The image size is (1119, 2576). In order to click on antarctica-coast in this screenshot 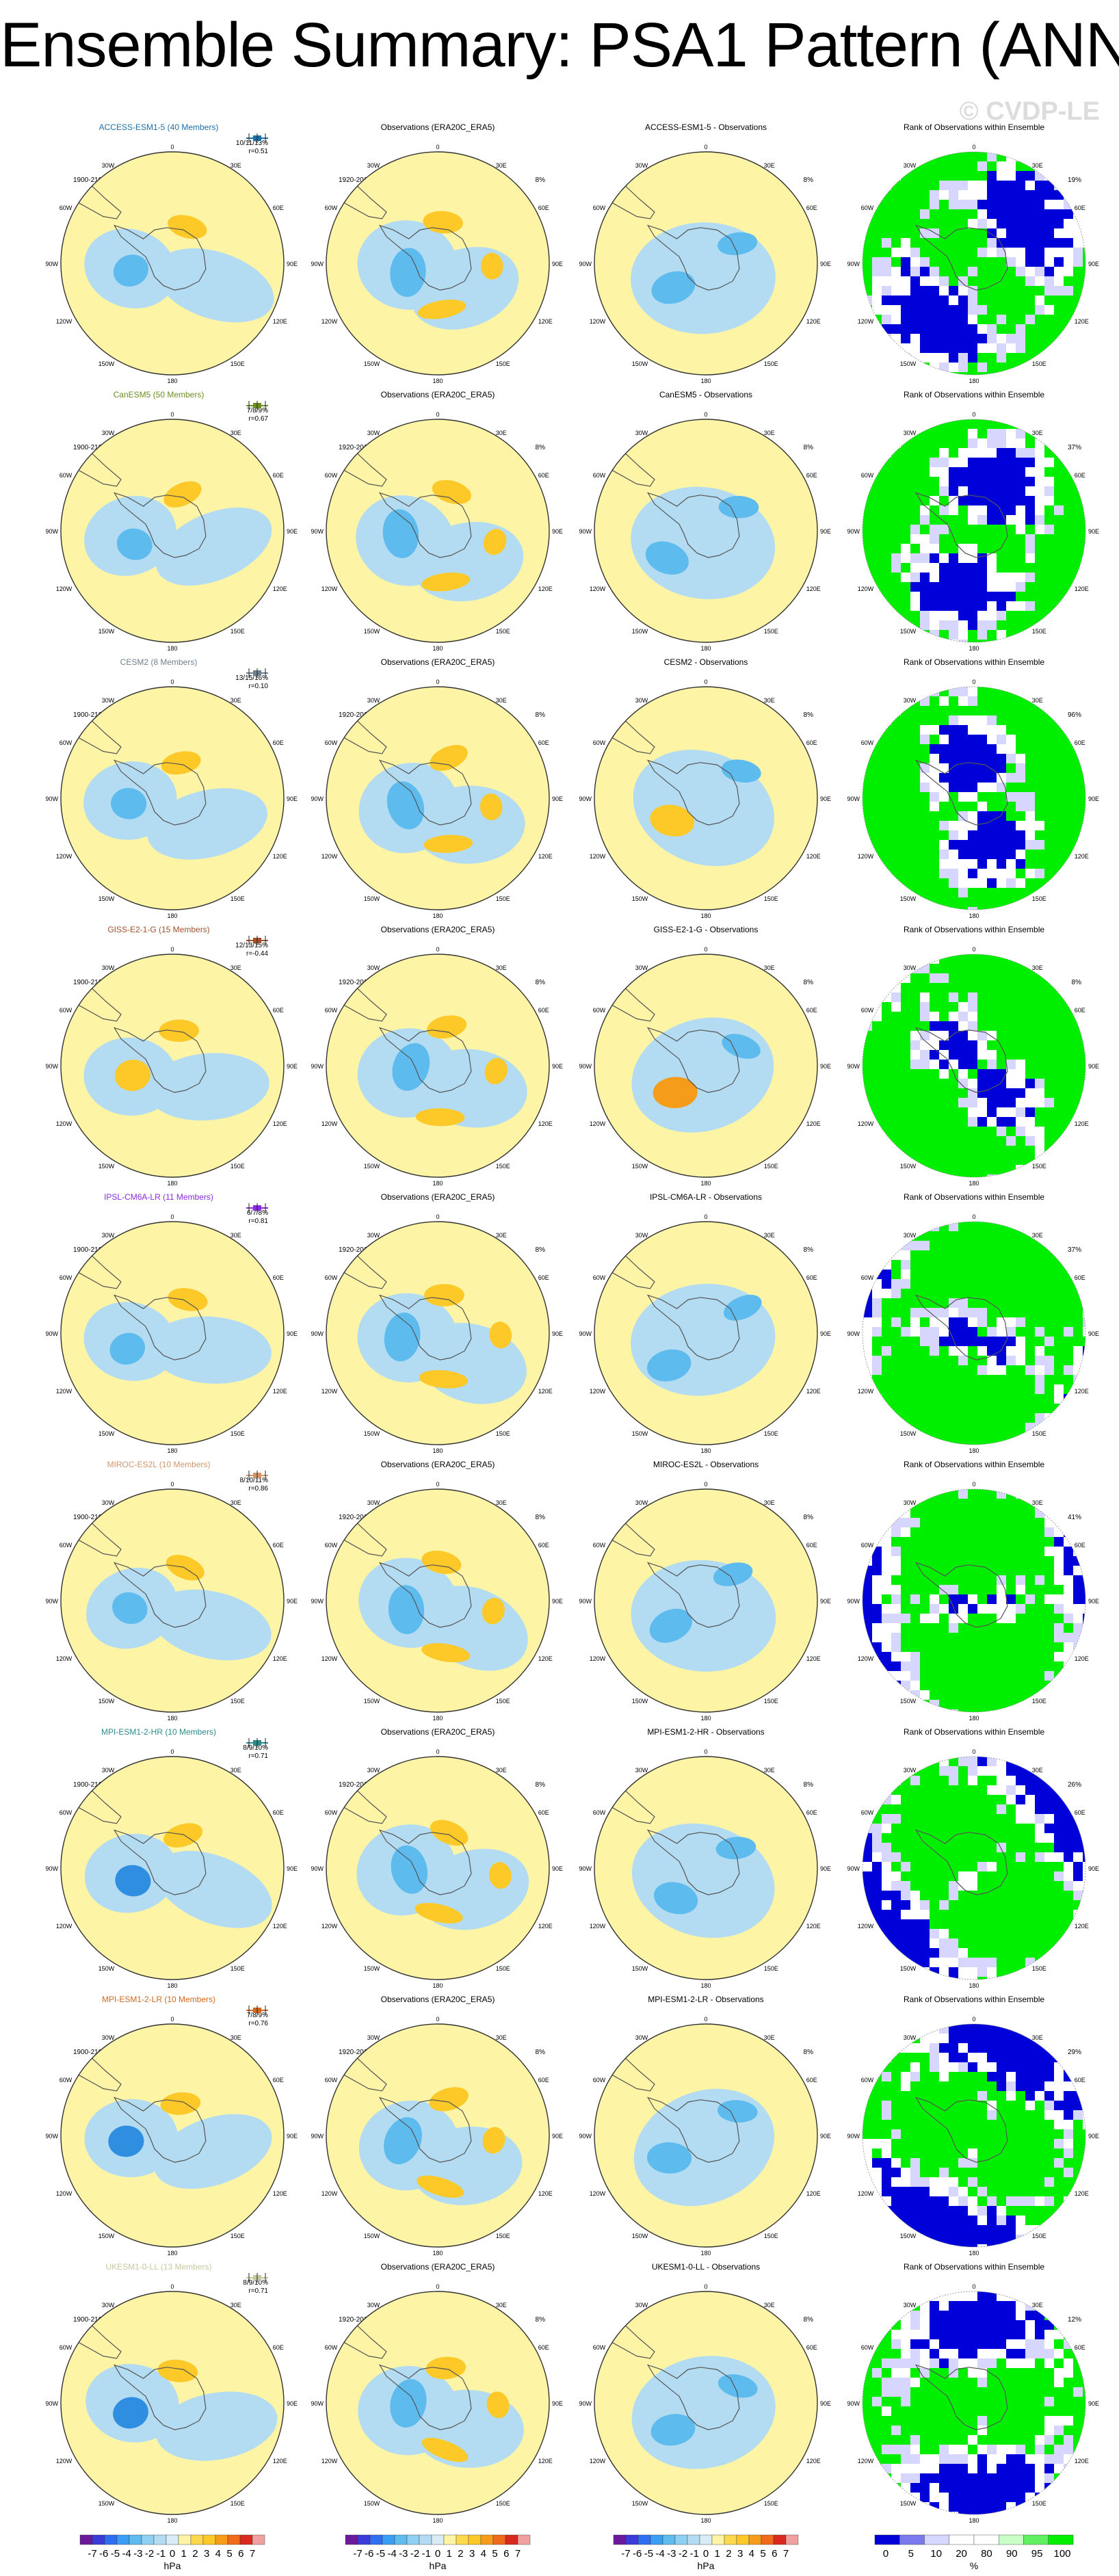, I will do `click(961, 525)`.